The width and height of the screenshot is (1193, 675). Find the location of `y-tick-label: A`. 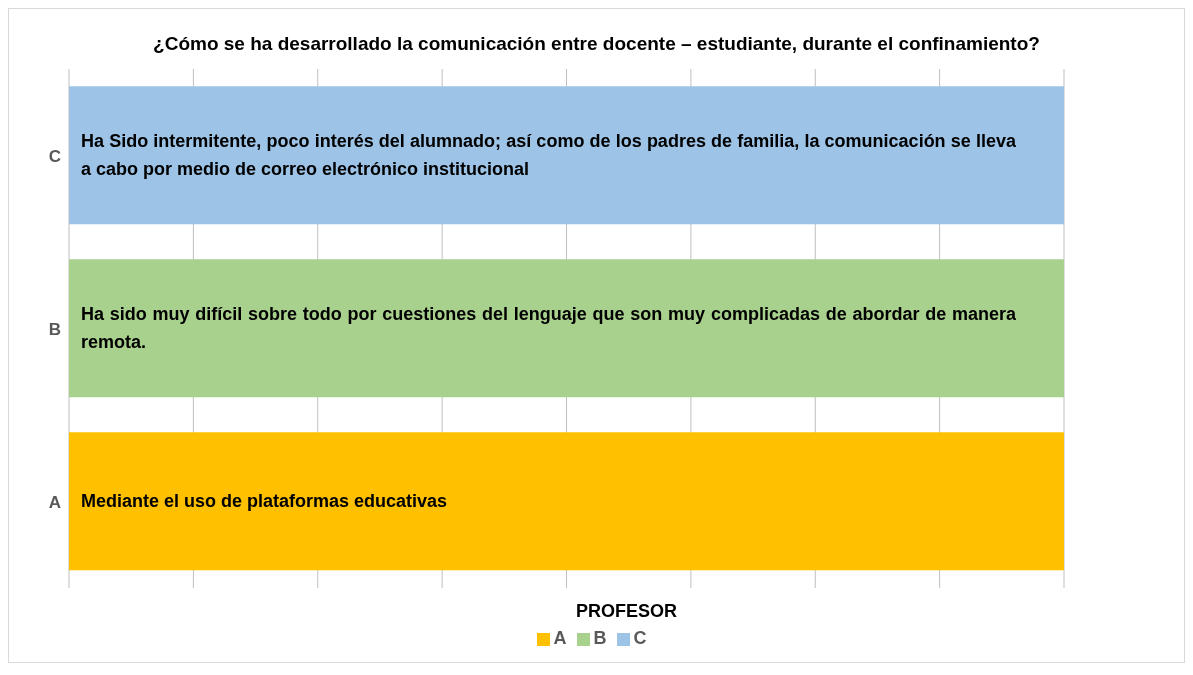

y-tick-label: A is located at coordinates (54, 502).